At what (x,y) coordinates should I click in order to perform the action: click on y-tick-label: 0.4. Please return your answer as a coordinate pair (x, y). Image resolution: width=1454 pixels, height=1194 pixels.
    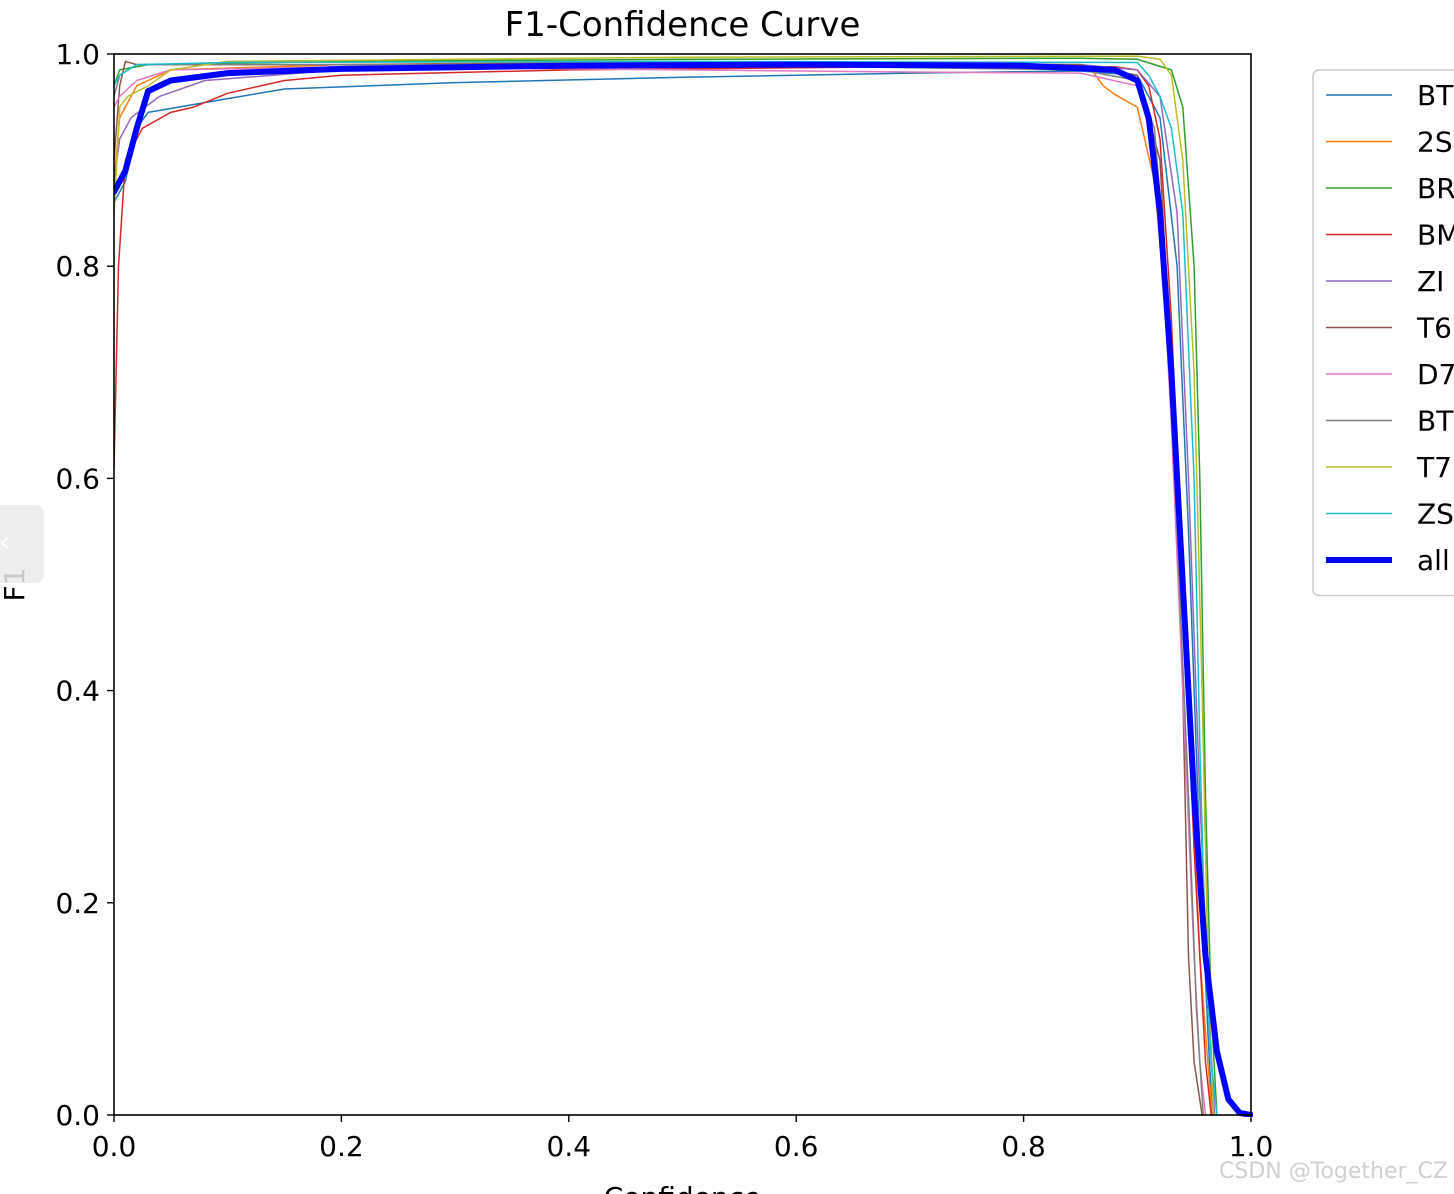
    Looking at the image, I should click on (77, 691).